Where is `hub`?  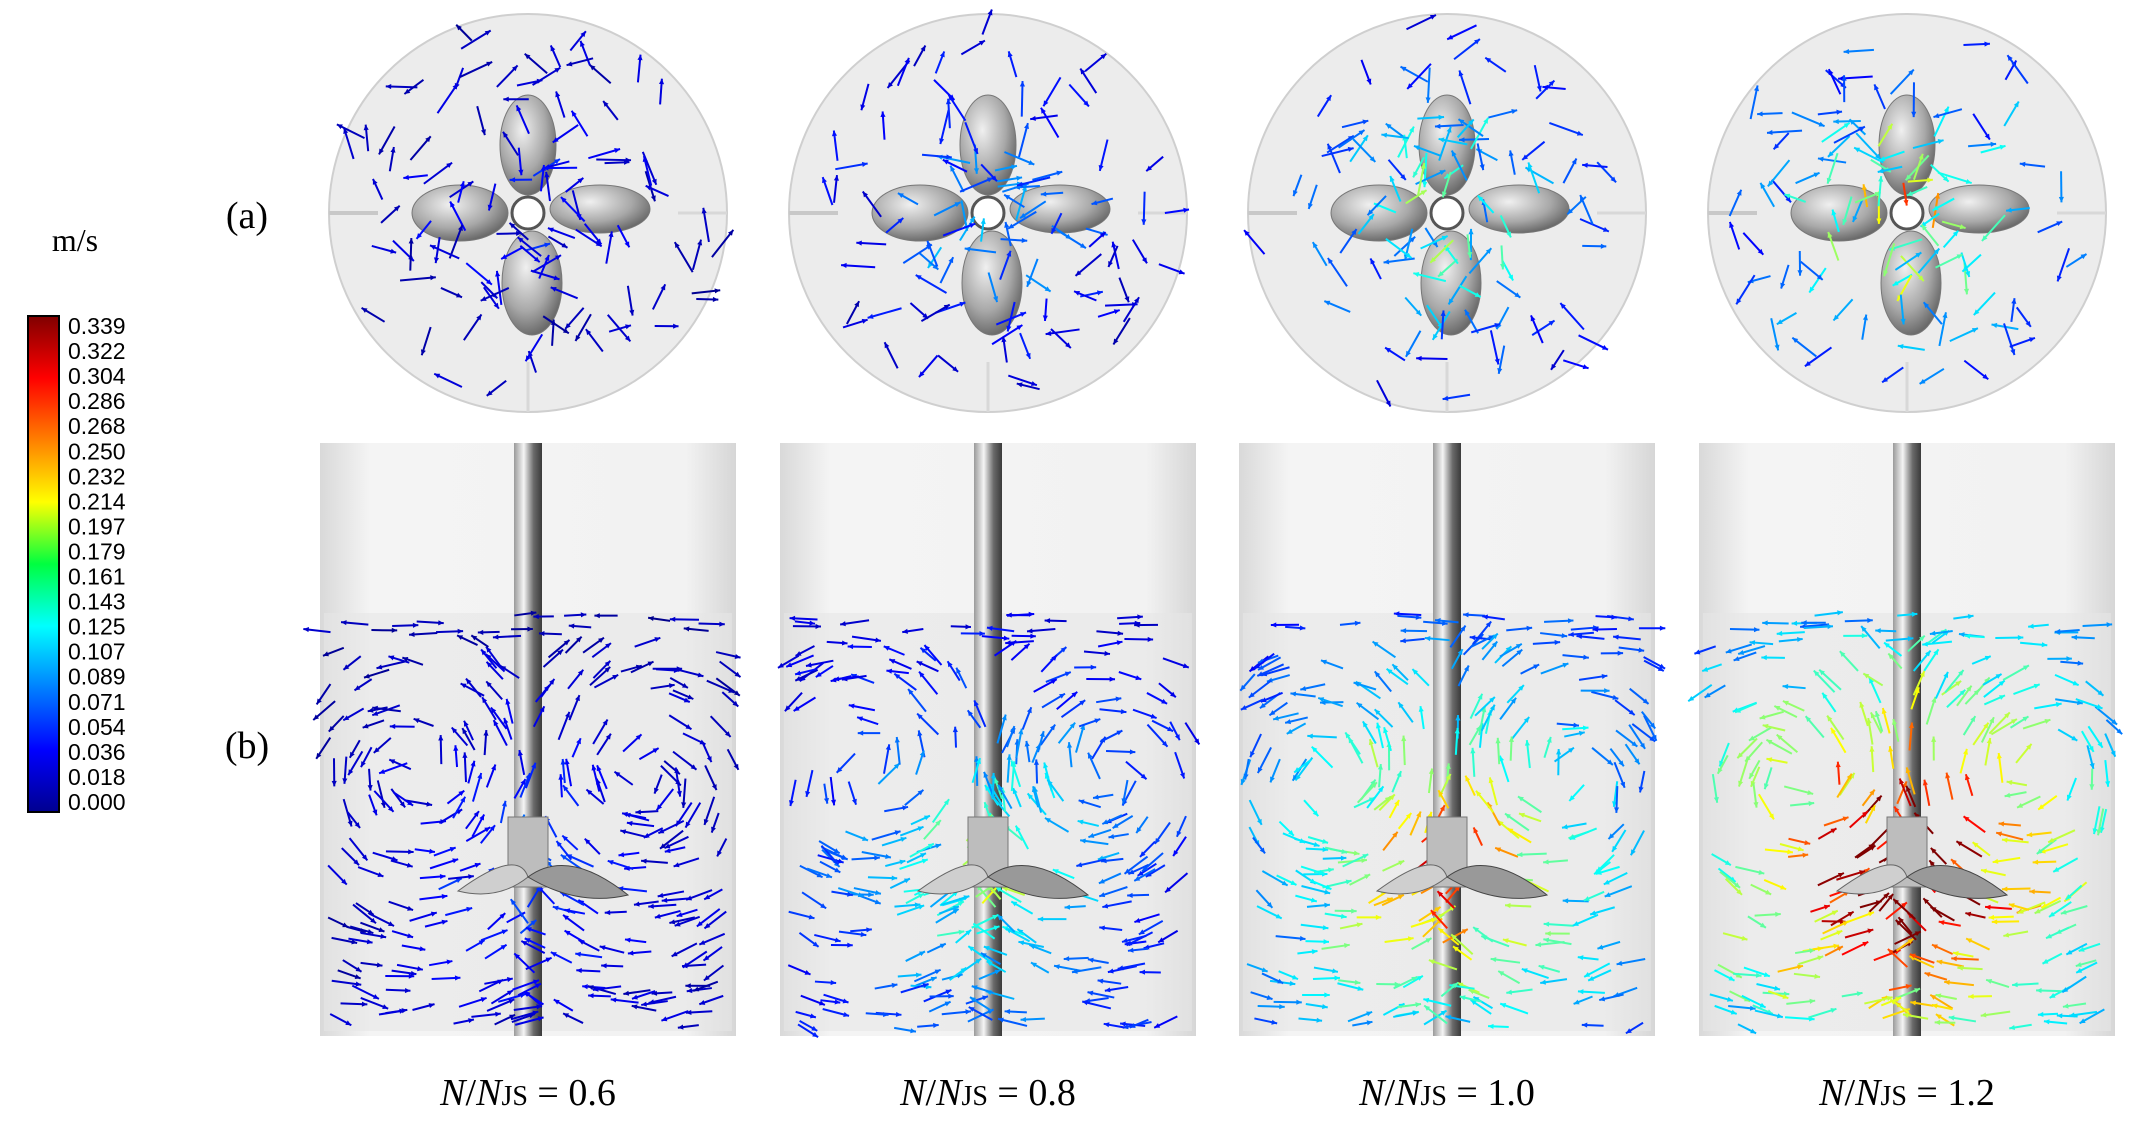 hub is located at coordinates (988, 213).